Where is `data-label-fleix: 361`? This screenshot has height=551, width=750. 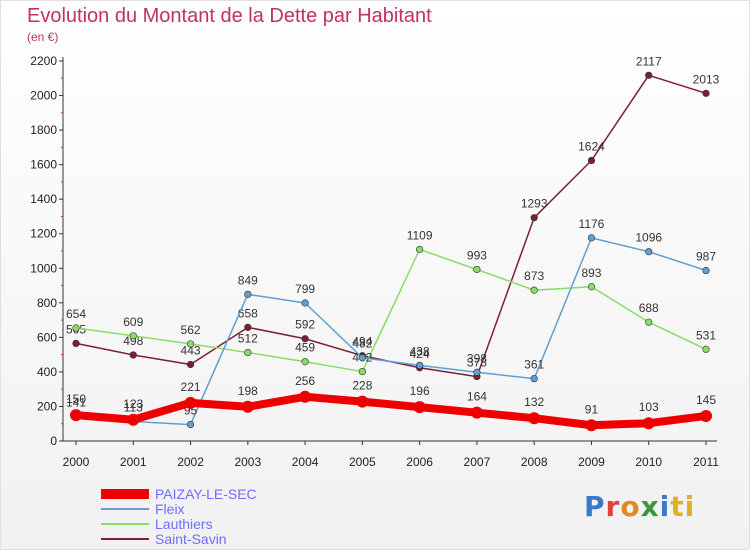
data-label-fleix: 361 is located at coordinates (534, 365).